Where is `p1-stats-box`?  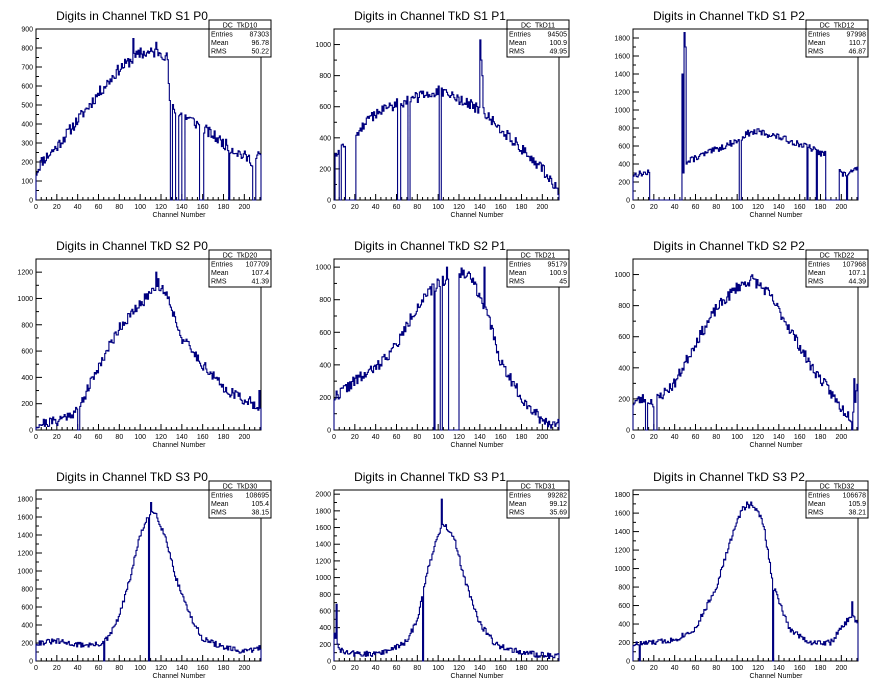
p1-stats-box is located at coordinates (240, 38).